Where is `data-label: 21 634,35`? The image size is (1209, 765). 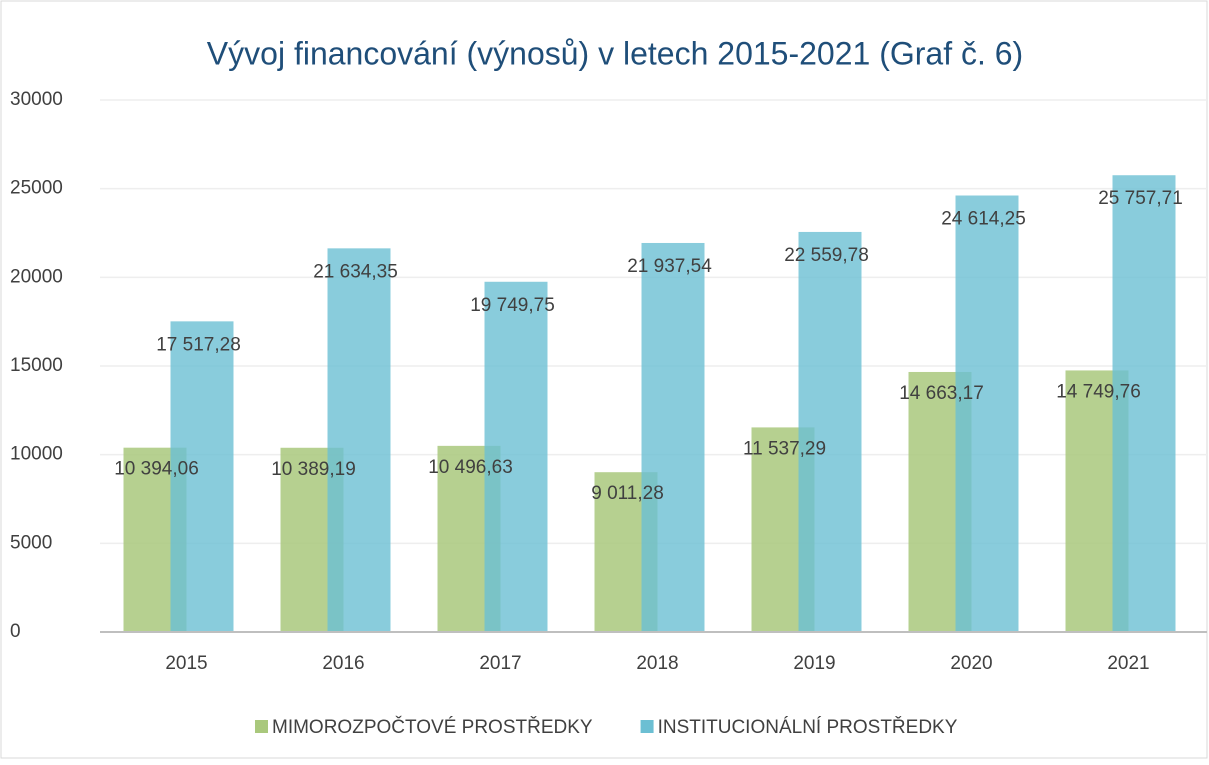 data-label: 21 634,35 is located at coordinates (355, 271).